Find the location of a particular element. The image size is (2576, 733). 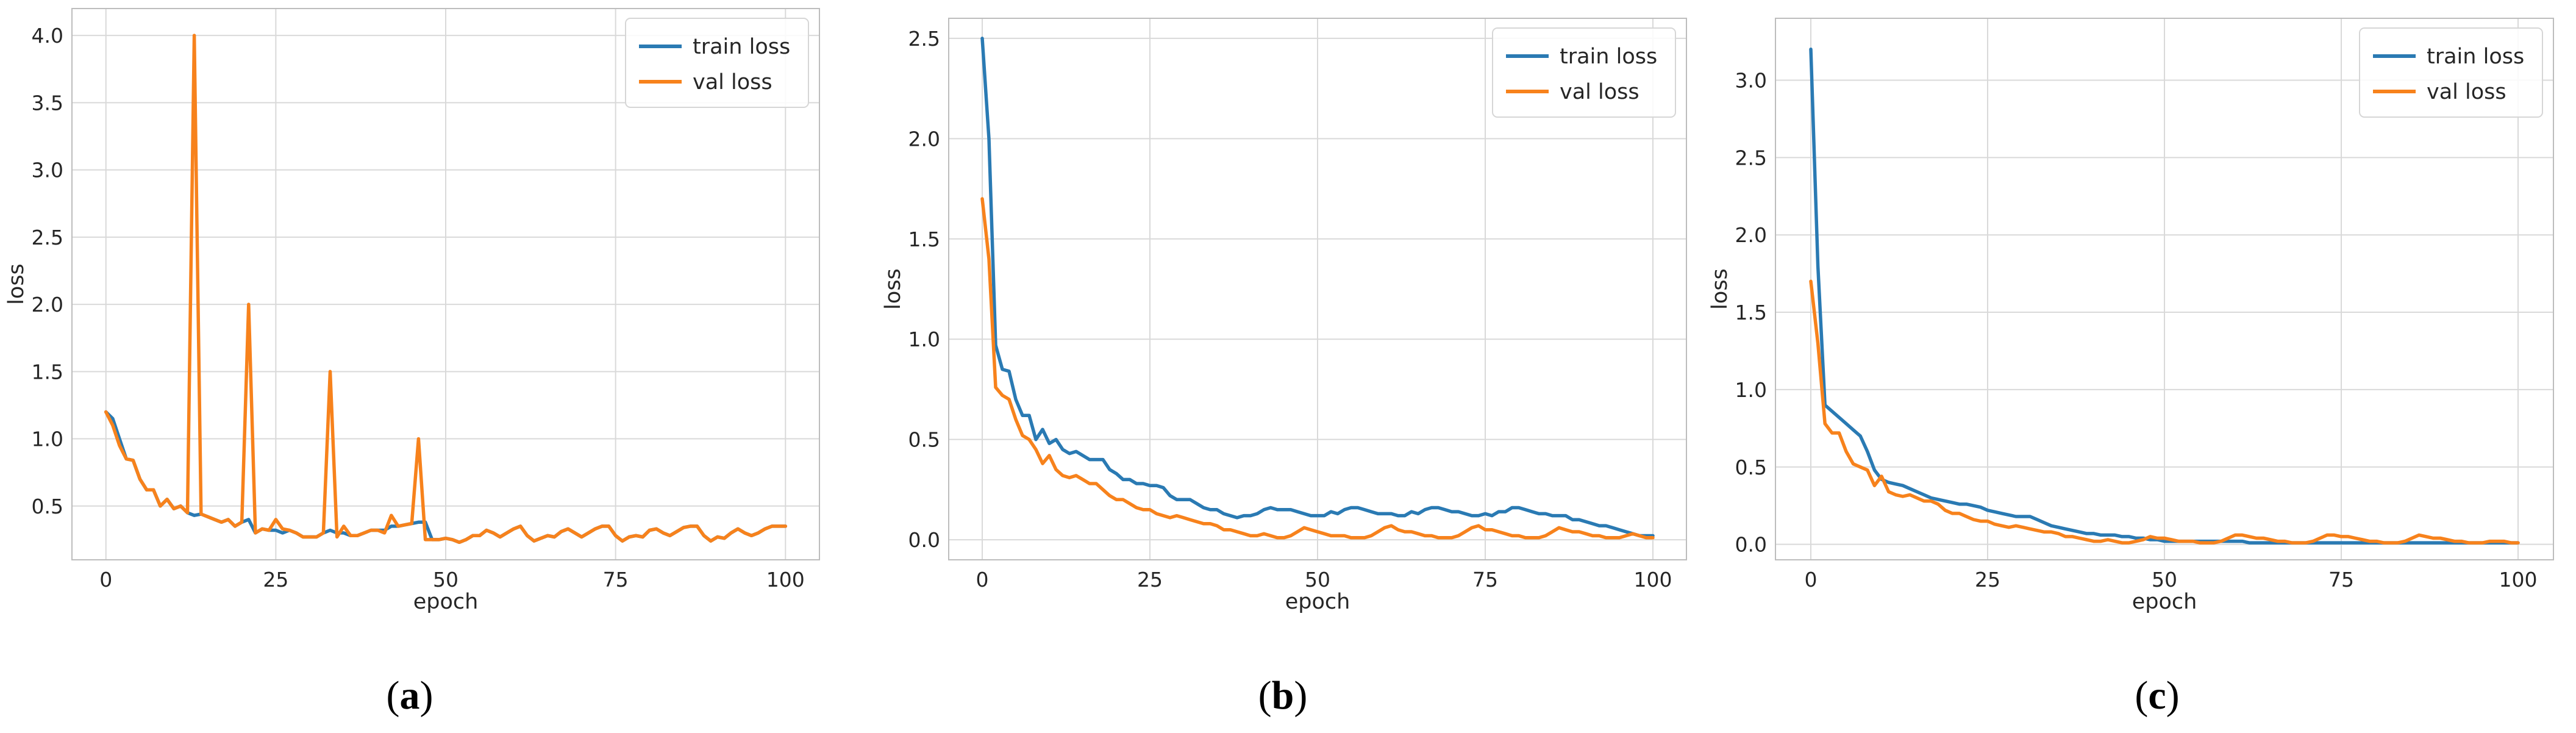

panel-label: (a) is located at coordinates (410, 695).